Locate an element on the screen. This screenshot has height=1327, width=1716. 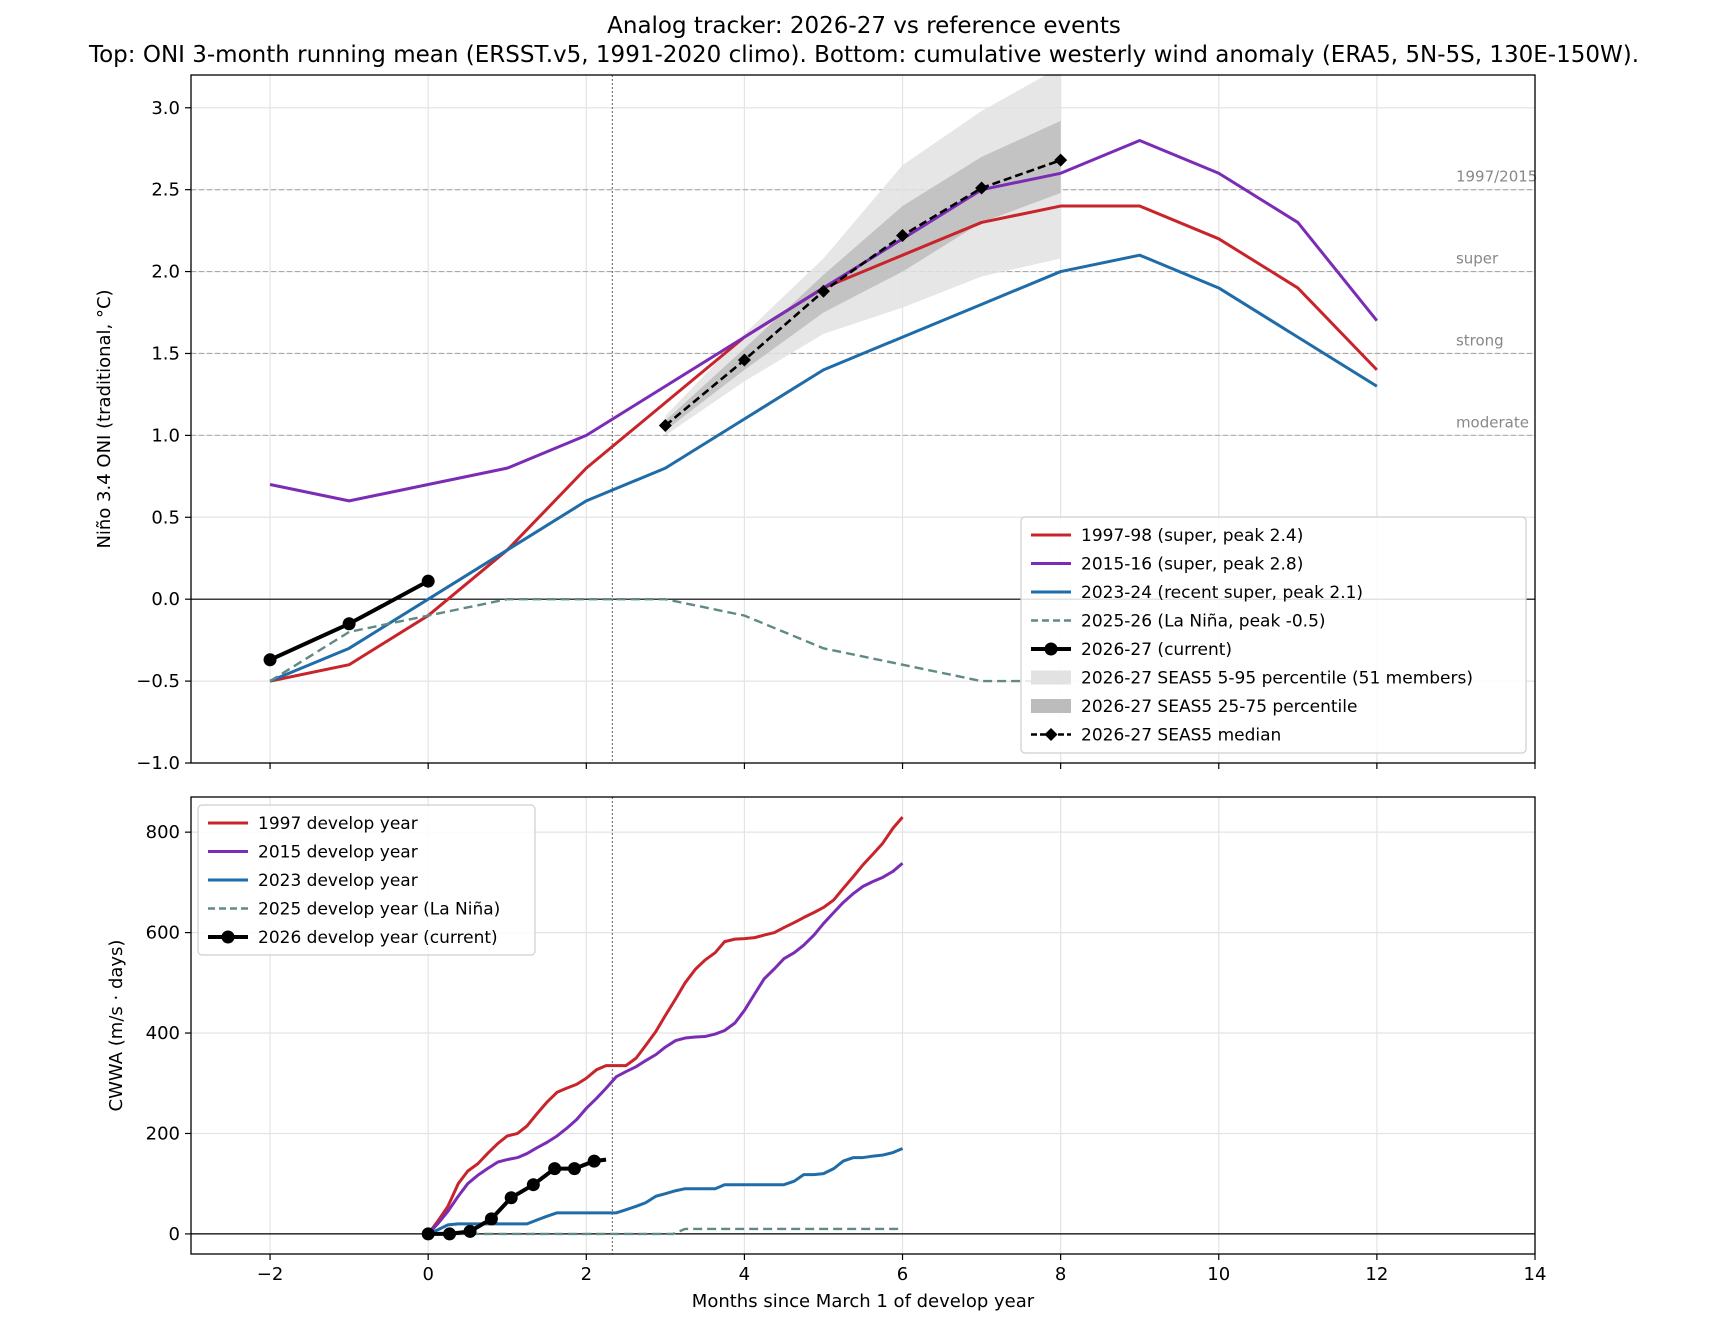
legend-marker-2026-develop-year-current is located at coordinates (228, 937).